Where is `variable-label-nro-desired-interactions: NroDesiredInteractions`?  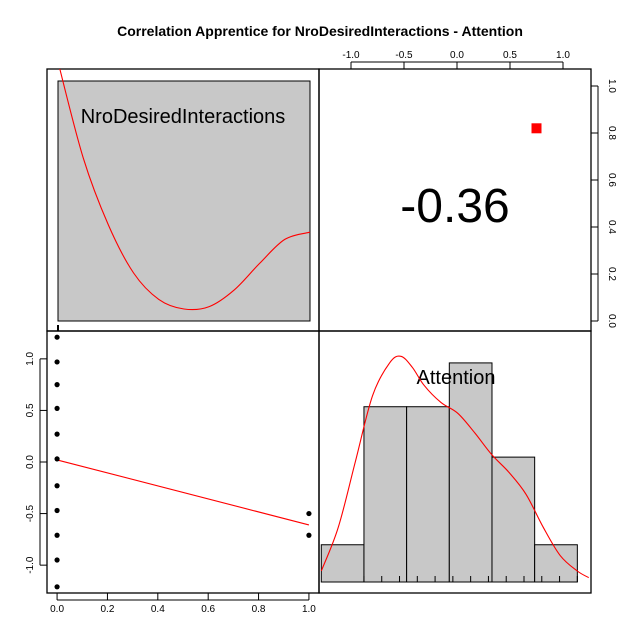 variable-label-nro-desired-interactions: NroDesiredInteractions is located at coordinates (183, 117).